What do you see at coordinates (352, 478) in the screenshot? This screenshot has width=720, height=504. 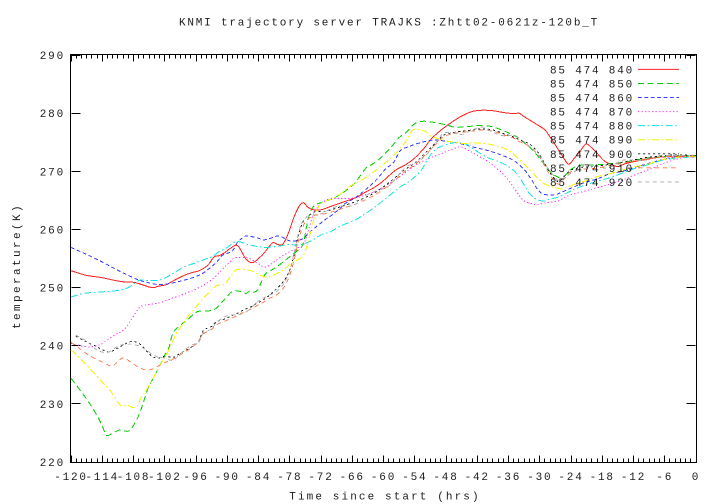 I see `svg-text: -66` at bounding box center [352, 478].